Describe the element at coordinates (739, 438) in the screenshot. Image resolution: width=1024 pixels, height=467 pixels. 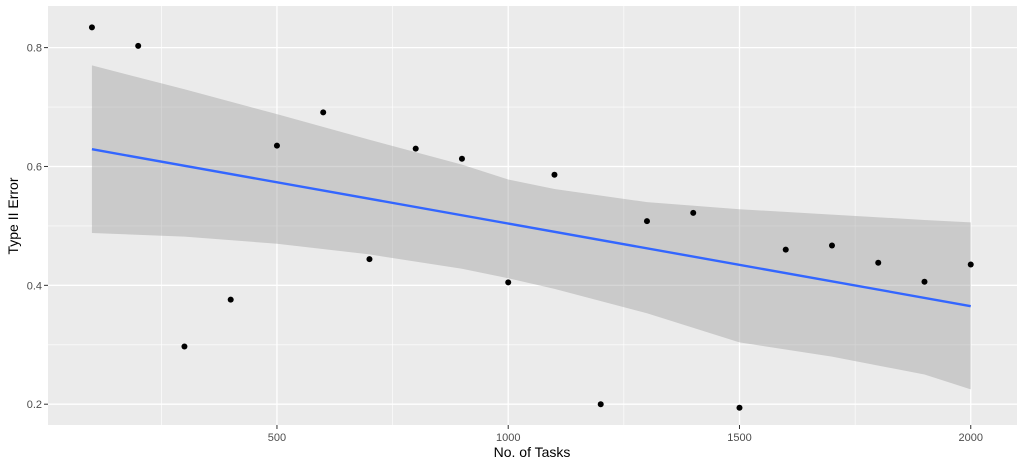
I see `x-tick-label: 1500` at that location.